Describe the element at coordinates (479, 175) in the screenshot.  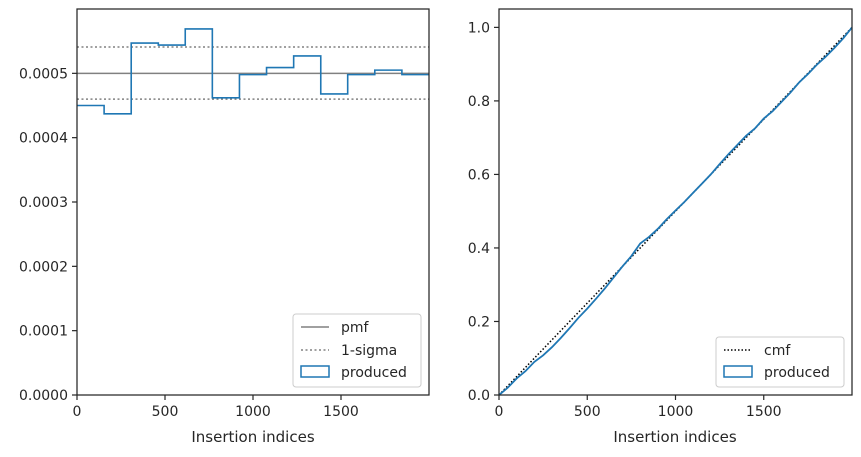
I see `right-ytick-label: 0.6` at that location.